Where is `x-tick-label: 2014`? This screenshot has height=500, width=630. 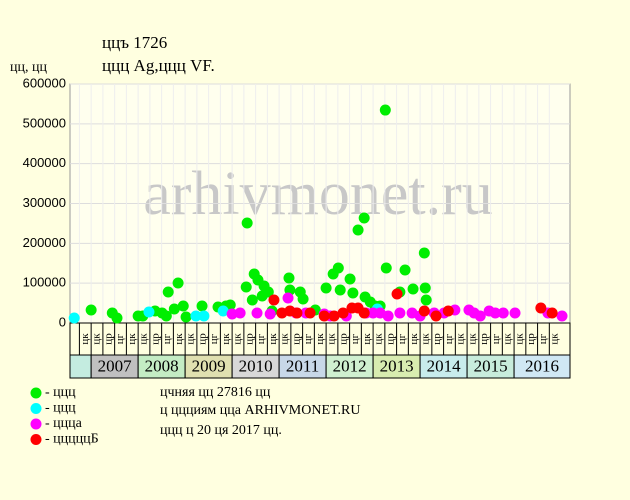 x-tick-label: 2014 is located at coordinates (444, 365).